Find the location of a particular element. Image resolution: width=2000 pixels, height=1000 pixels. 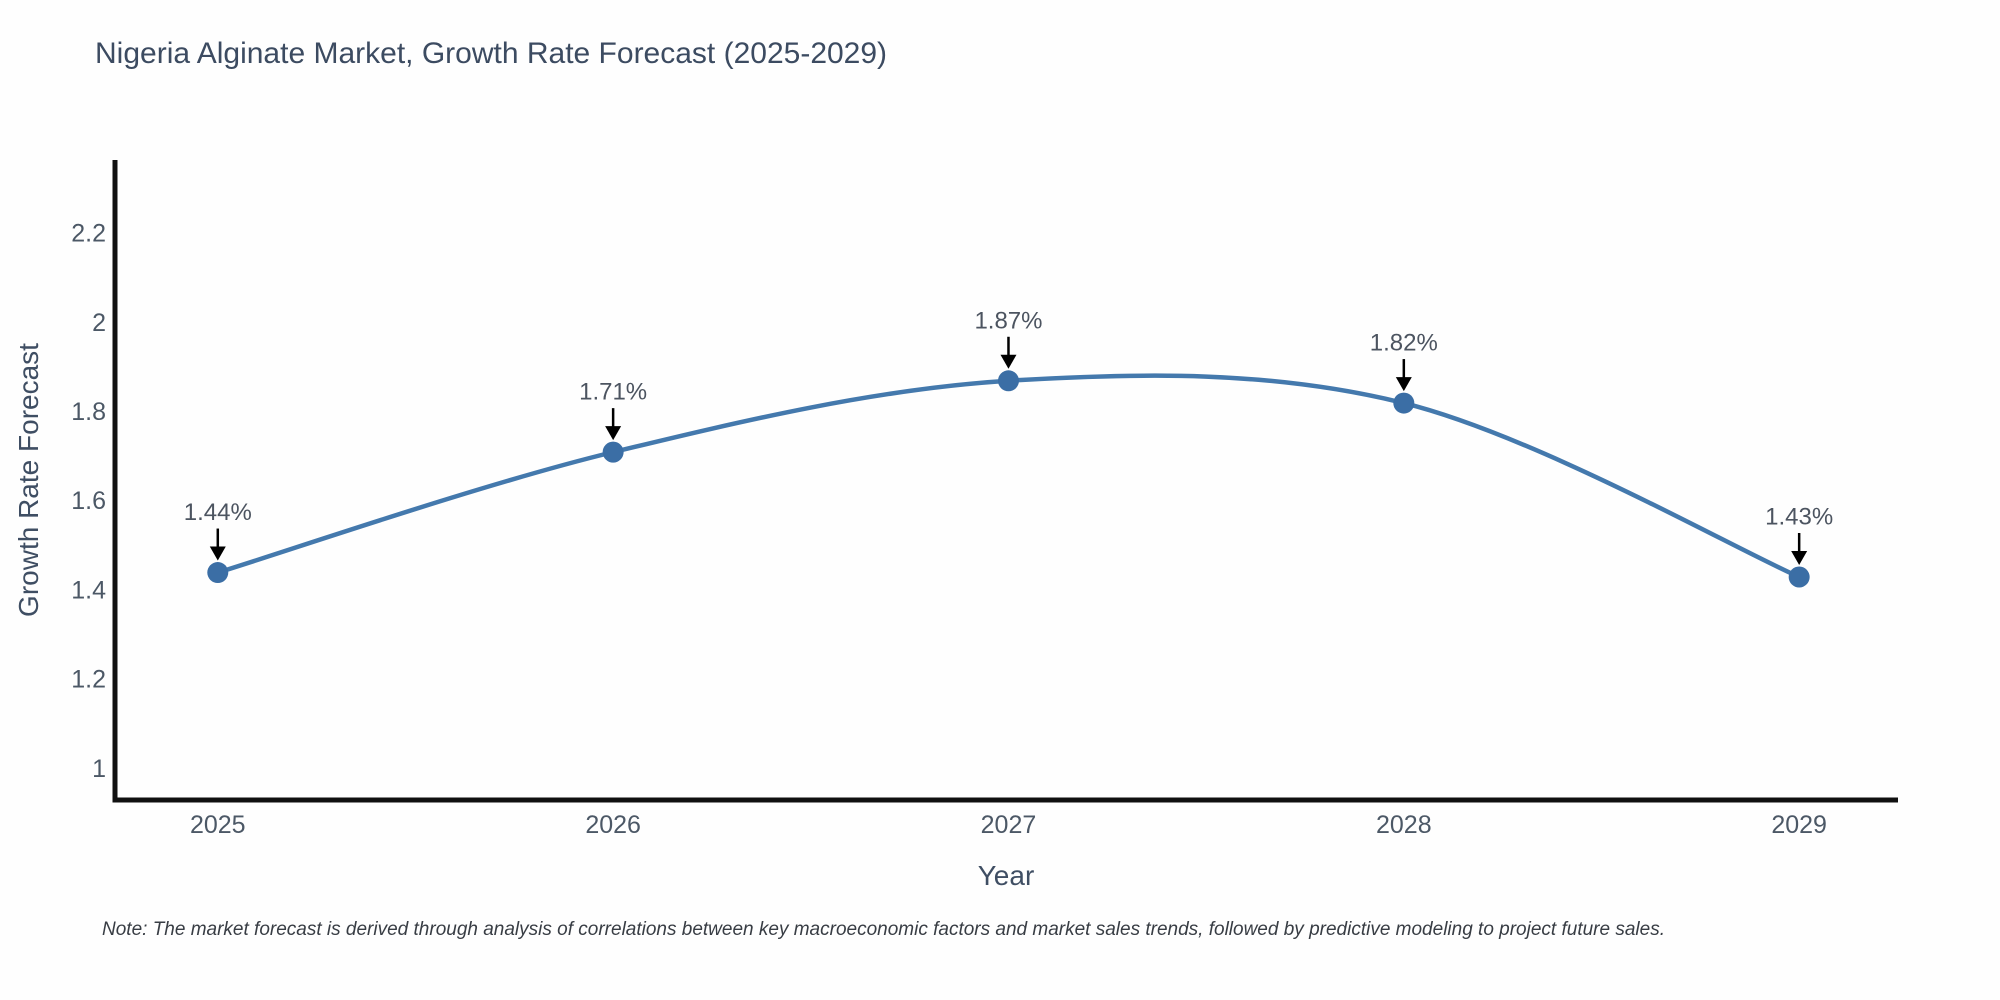

y-tick-label: 2 is located at coordinates (99, 323).